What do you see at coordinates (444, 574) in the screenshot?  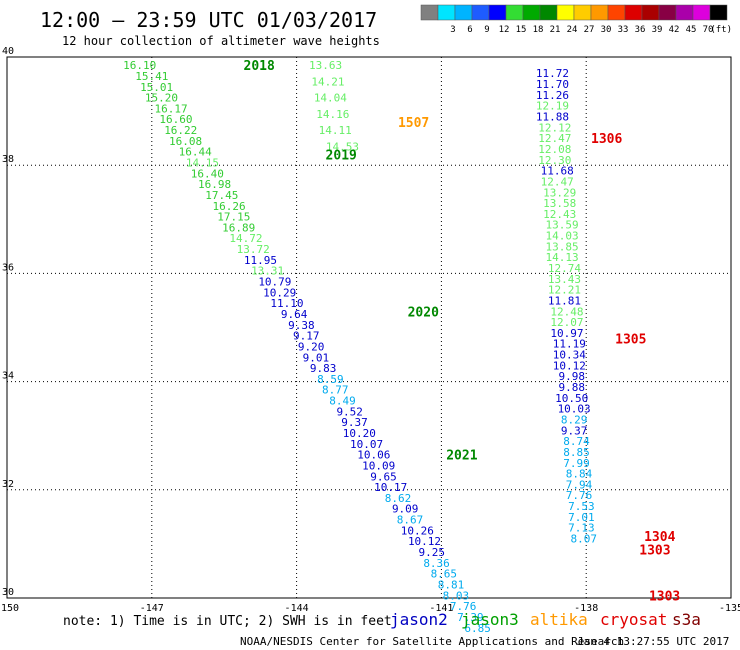 I see `wave-height-label: 8.65` at bounding box center [444, 574].